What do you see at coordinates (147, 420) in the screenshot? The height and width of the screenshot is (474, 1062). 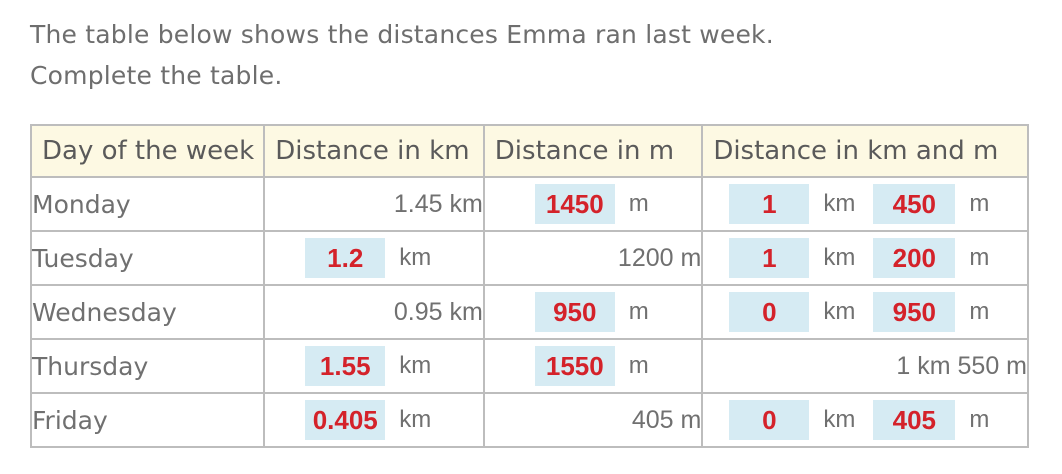 I see `day-cell: Friday` at bounding box center [147, 420].